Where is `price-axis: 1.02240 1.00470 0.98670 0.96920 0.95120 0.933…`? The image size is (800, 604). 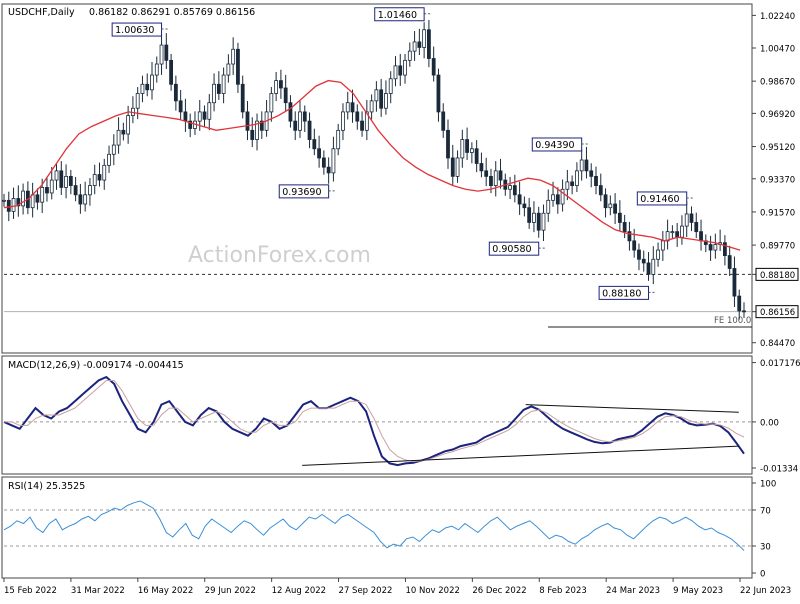 price-axis: 1.02240 1.00470 0.98670 0.96920 0.95120 0.933… is located at coordinates (775, 180).